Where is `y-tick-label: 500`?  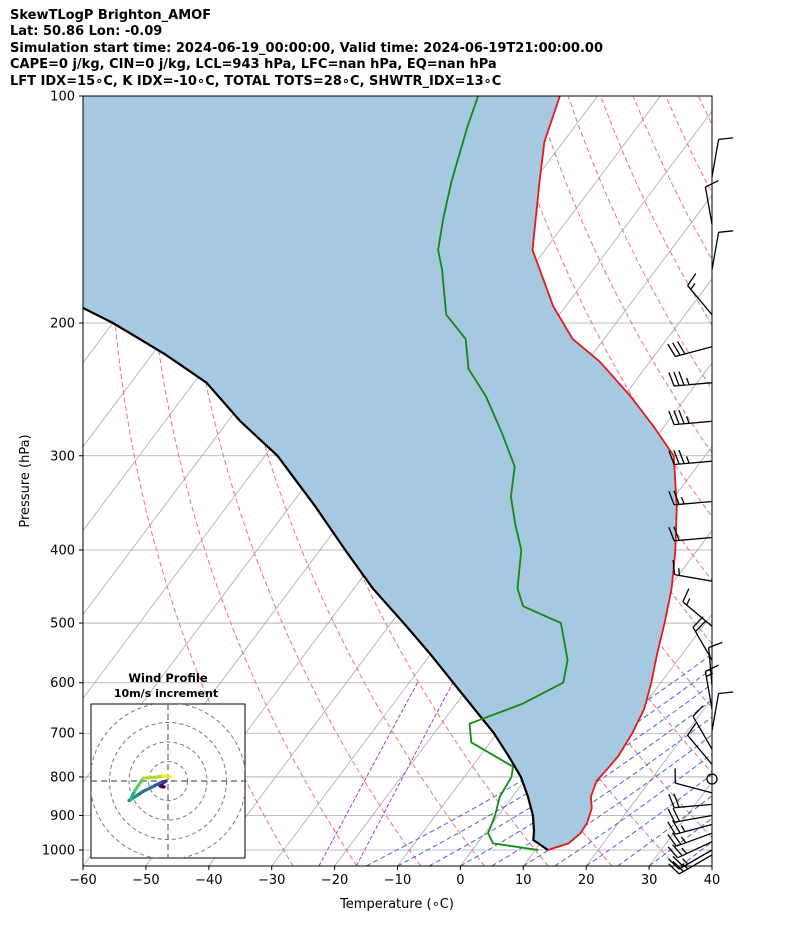 y-tick-label: 500 is located at coordinates (62, 624).